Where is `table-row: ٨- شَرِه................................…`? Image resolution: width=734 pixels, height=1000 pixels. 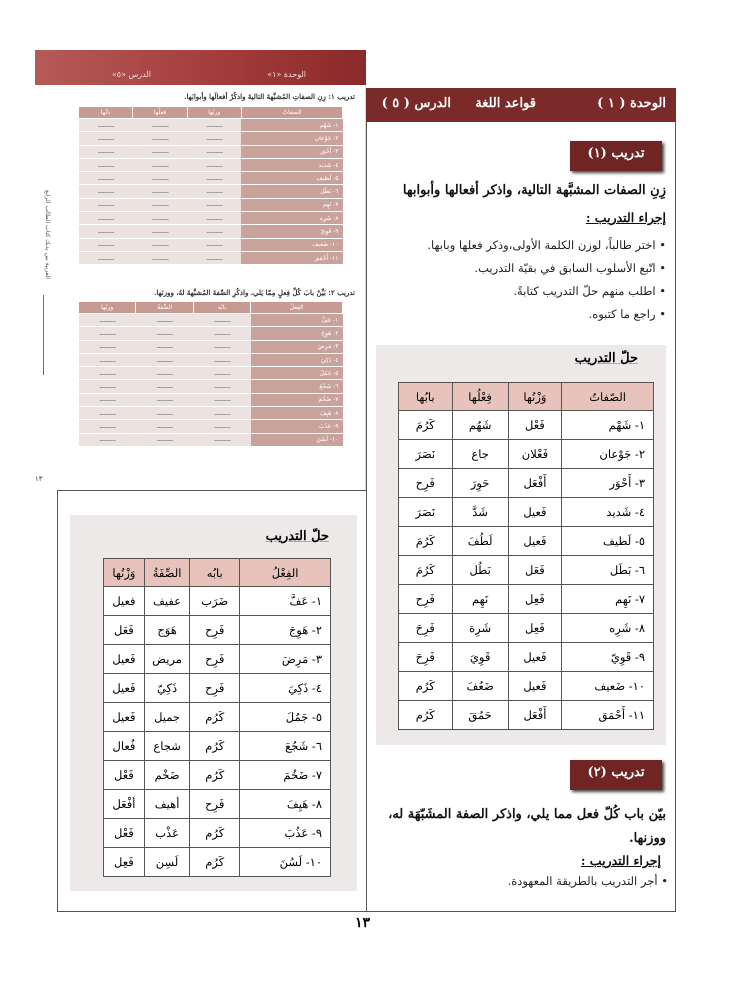 table-row: ٨- شَرِه................................… is located at coordinates (210, 218).